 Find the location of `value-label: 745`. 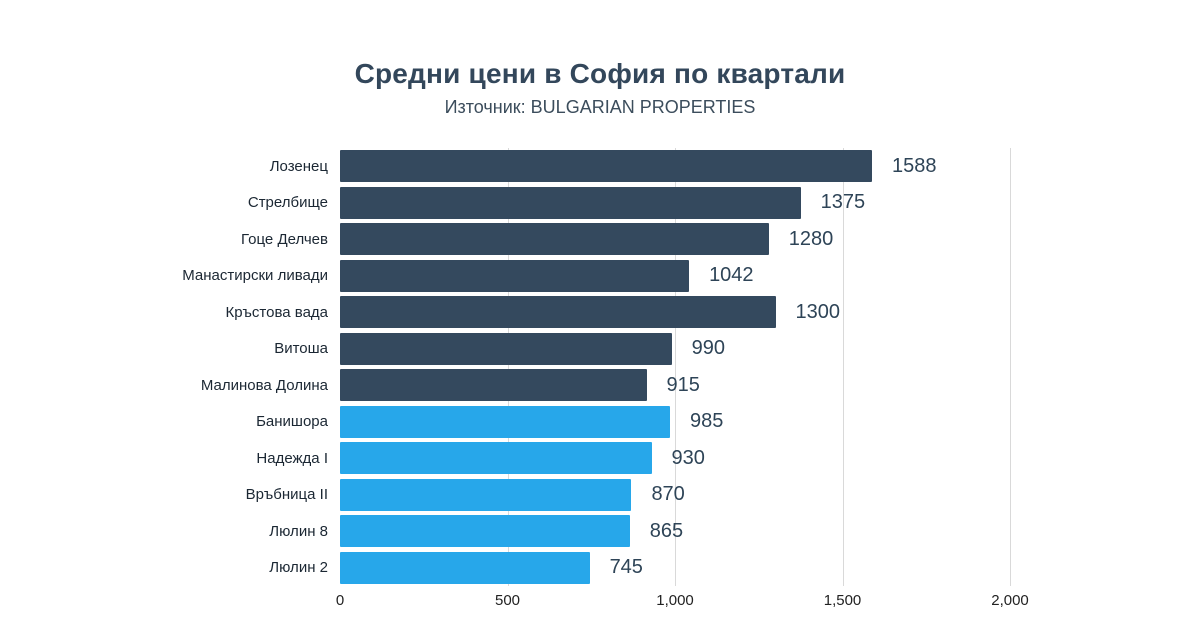

value-label: 745 is located at coordinates (626, 567).